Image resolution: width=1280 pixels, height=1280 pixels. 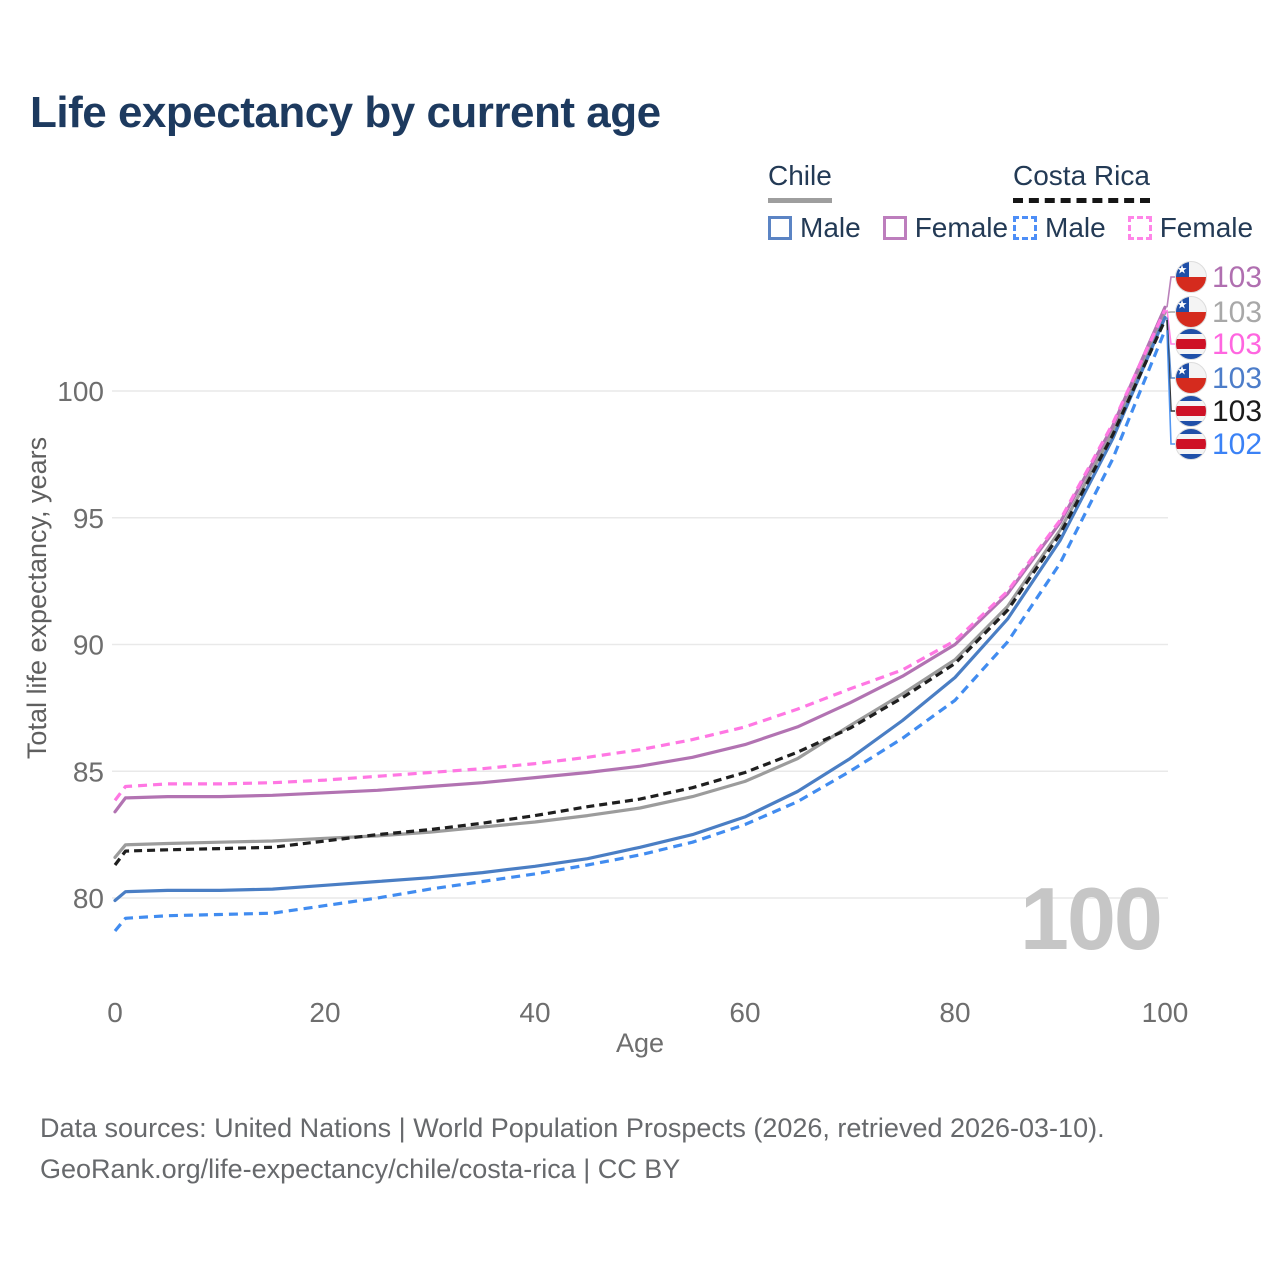 What do you see at coordinates (1139, 228) in the screenshot?
I see `legend-swatch-costa-rica-female` at bounding box center [1139, 228].